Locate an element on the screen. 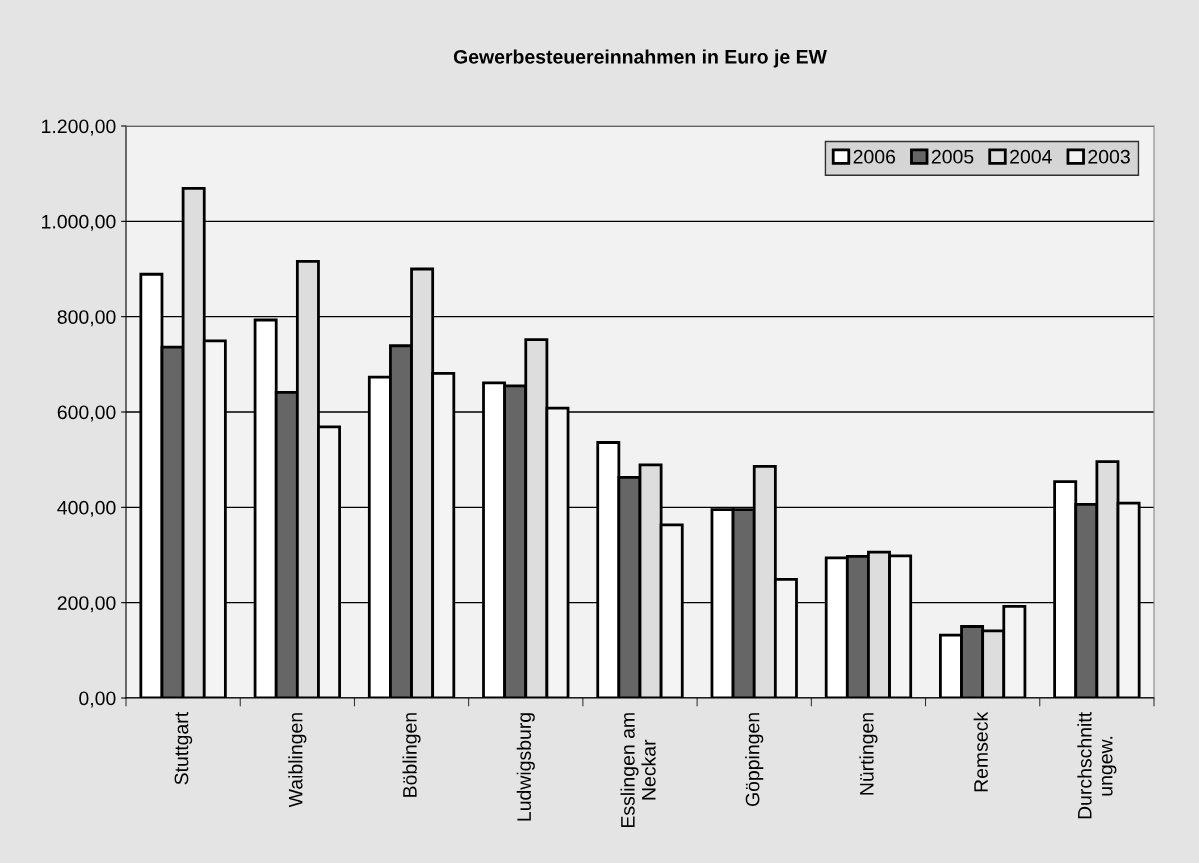  y-tick-label: 1.000,00 is located at coordinates (79, 222).